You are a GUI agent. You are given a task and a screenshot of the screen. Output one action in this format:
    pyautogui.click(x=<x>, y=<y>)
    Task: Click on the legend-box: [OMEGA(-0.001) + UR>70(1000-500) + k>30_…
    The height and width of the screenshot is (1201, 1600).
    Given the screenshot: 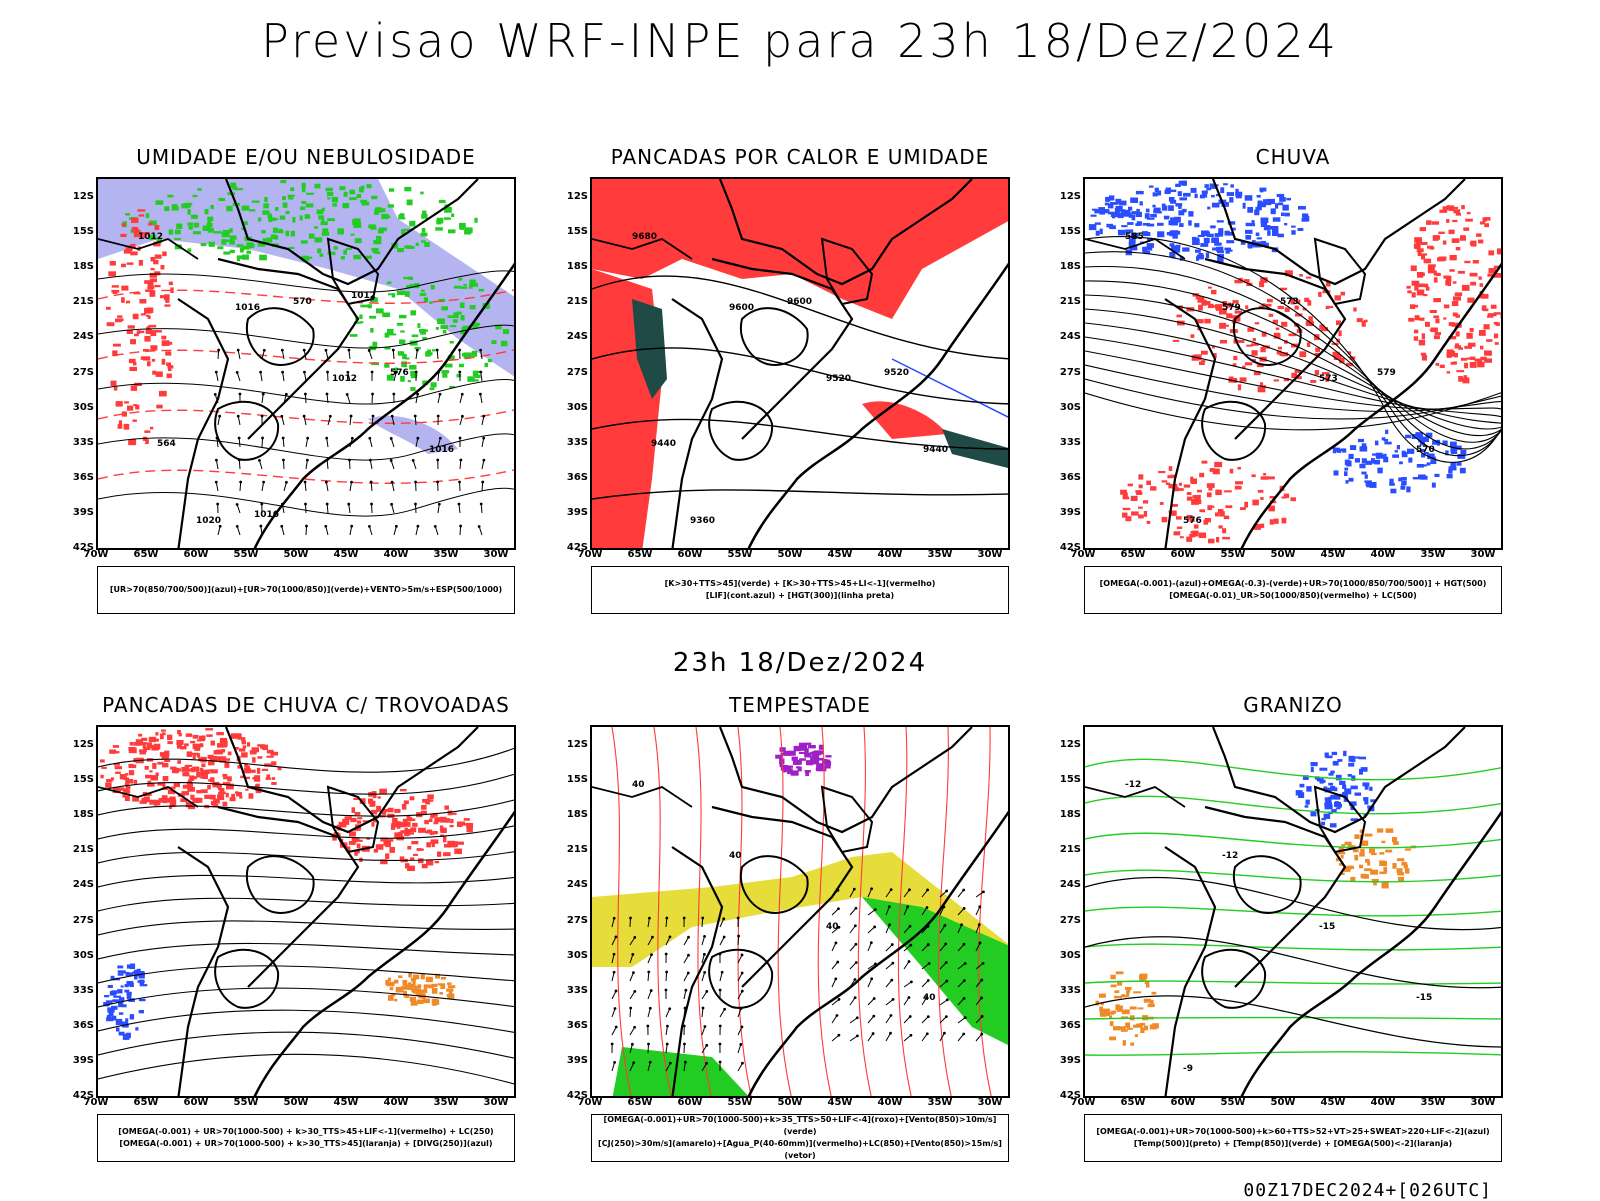 What is the action you would take?
    pyautogui.click(x=306, y=1138)
    